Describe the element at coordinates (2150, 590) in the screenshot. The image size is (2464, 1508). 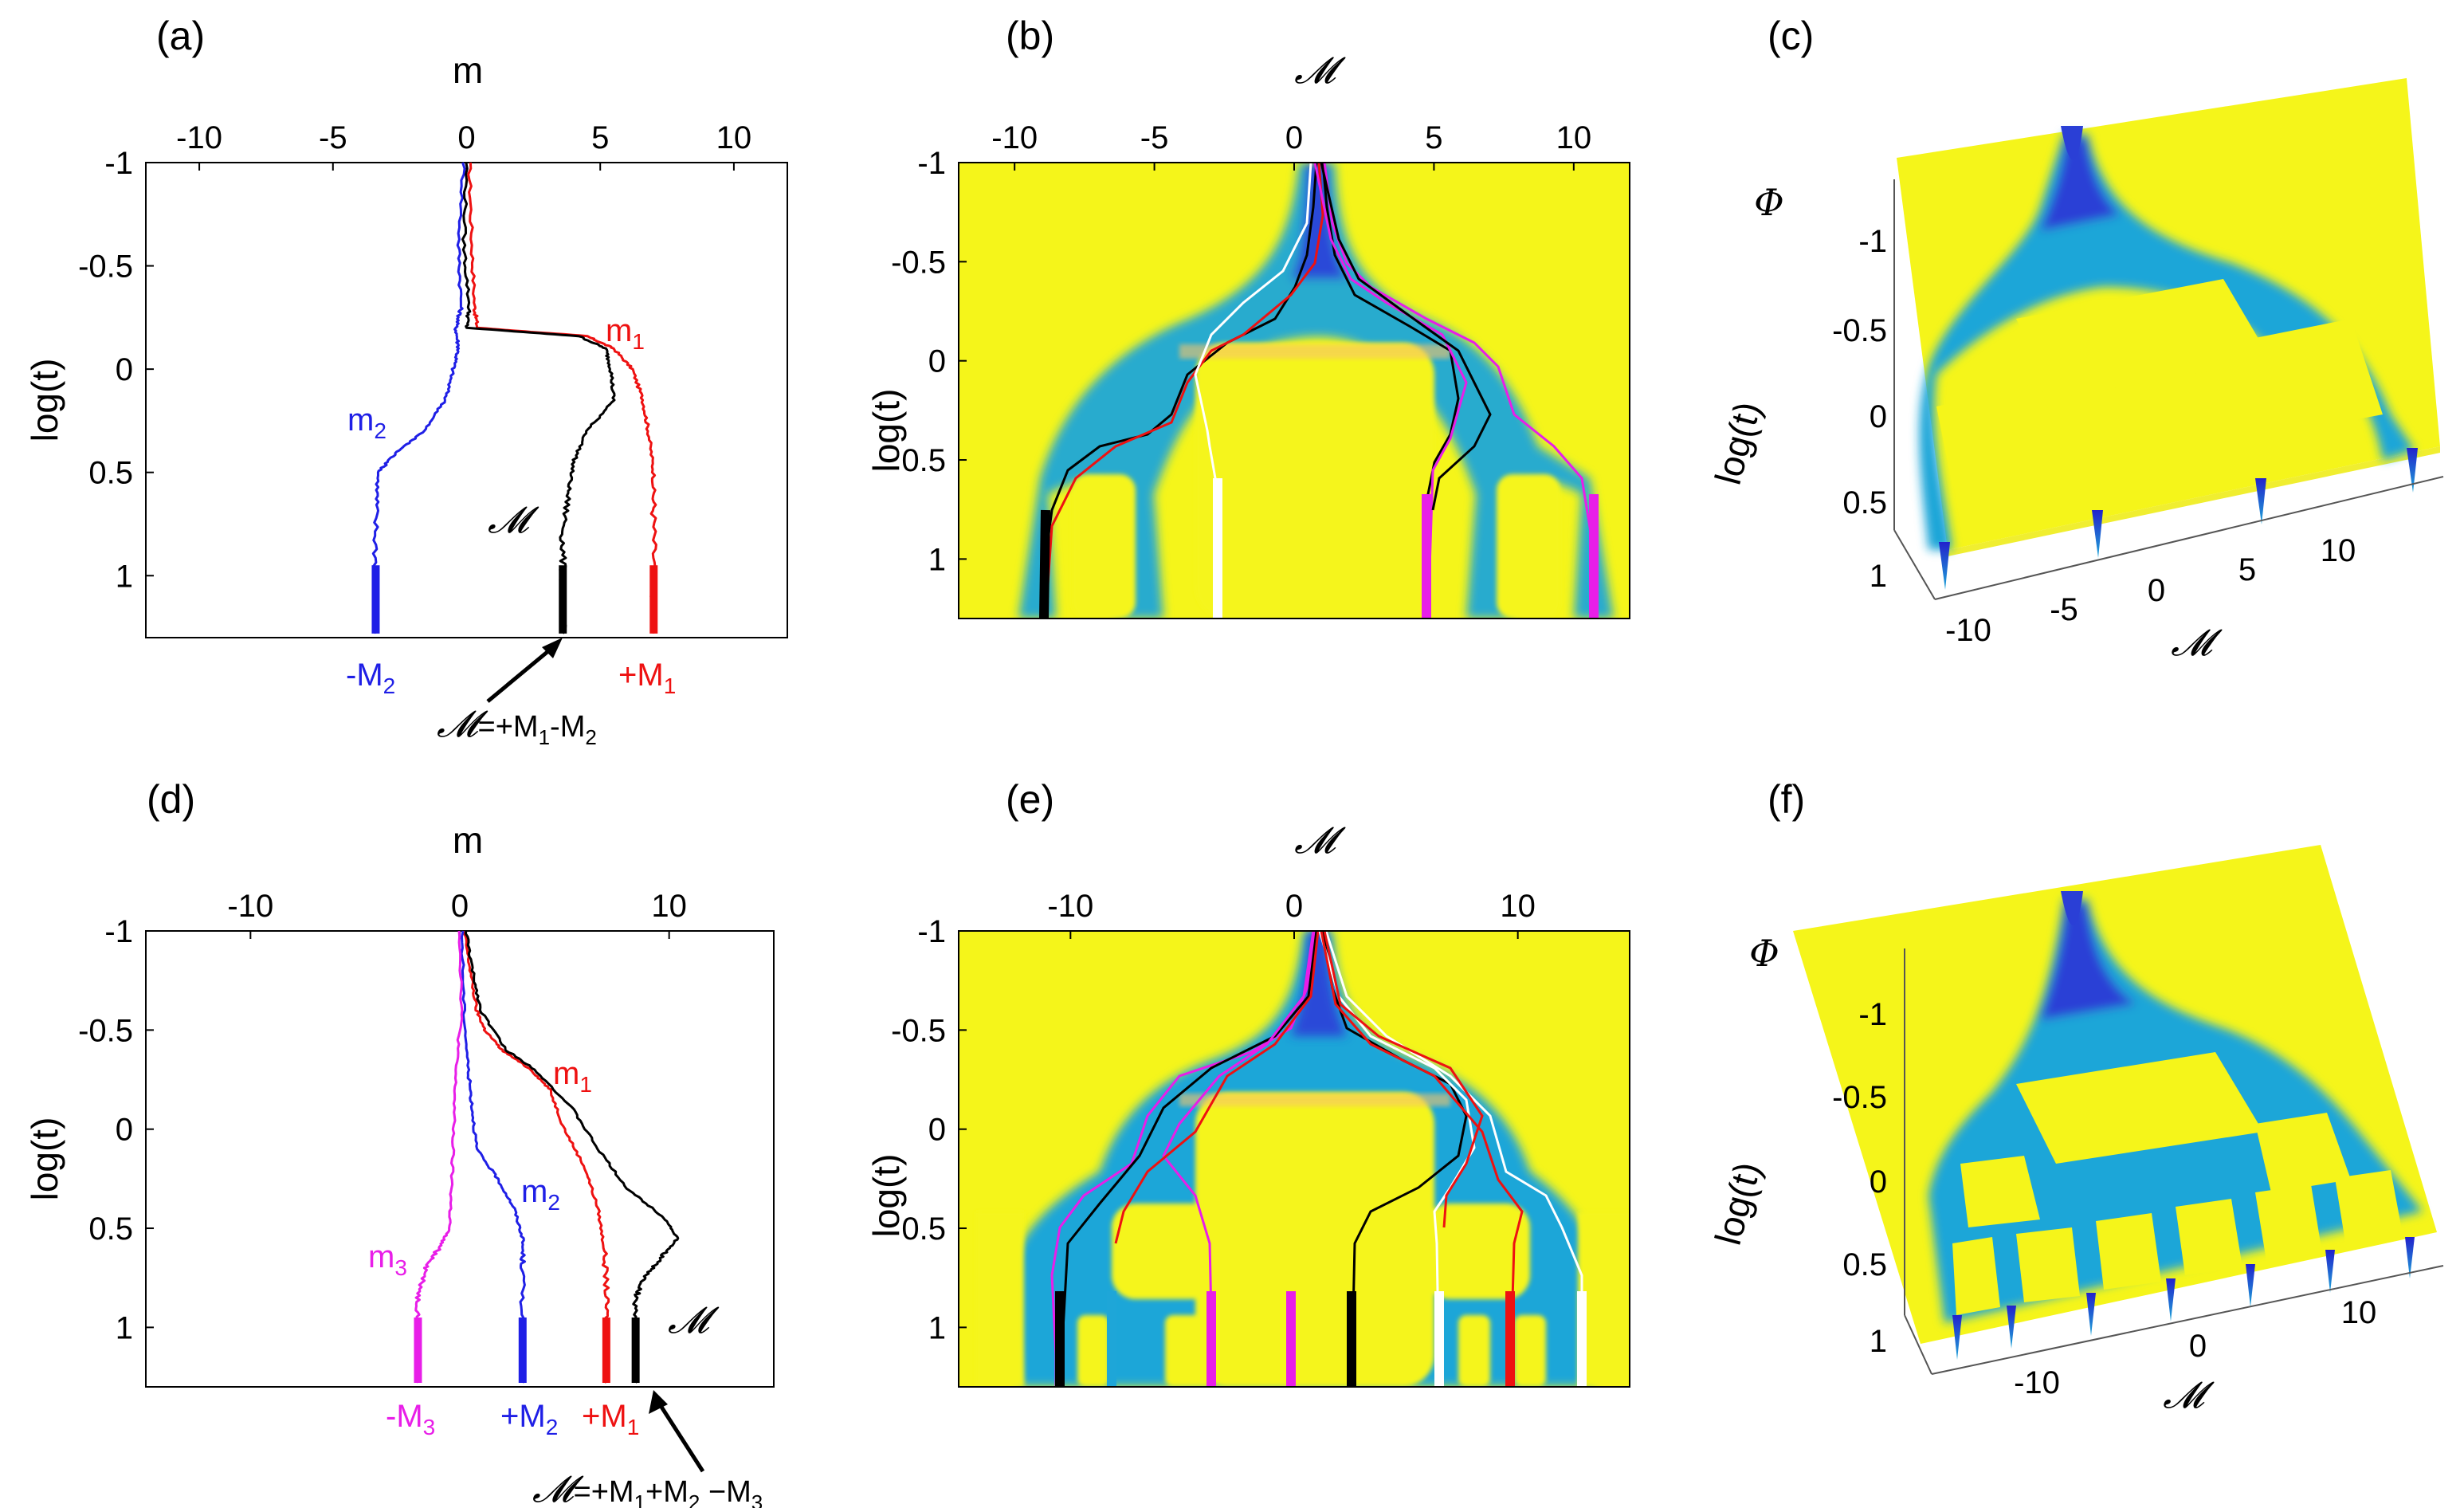
I see `x-ticks-c: -10 -5 0 5 10` at that location.